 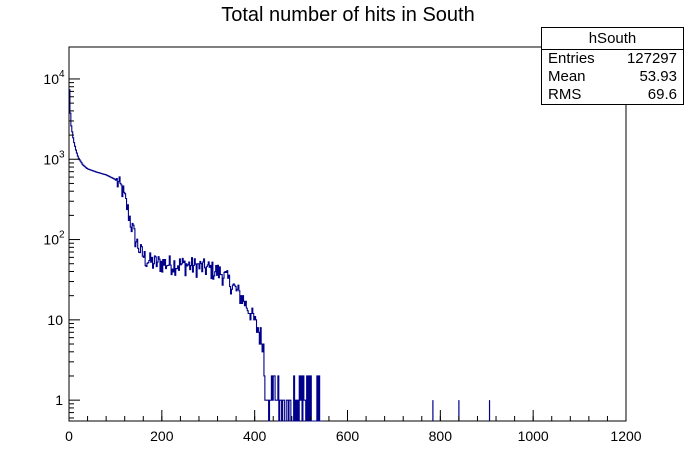 What do you see at coordinates (567, 76) in the screenshot?
I see `stats-label: Mean` at bounding box center [567, 76].